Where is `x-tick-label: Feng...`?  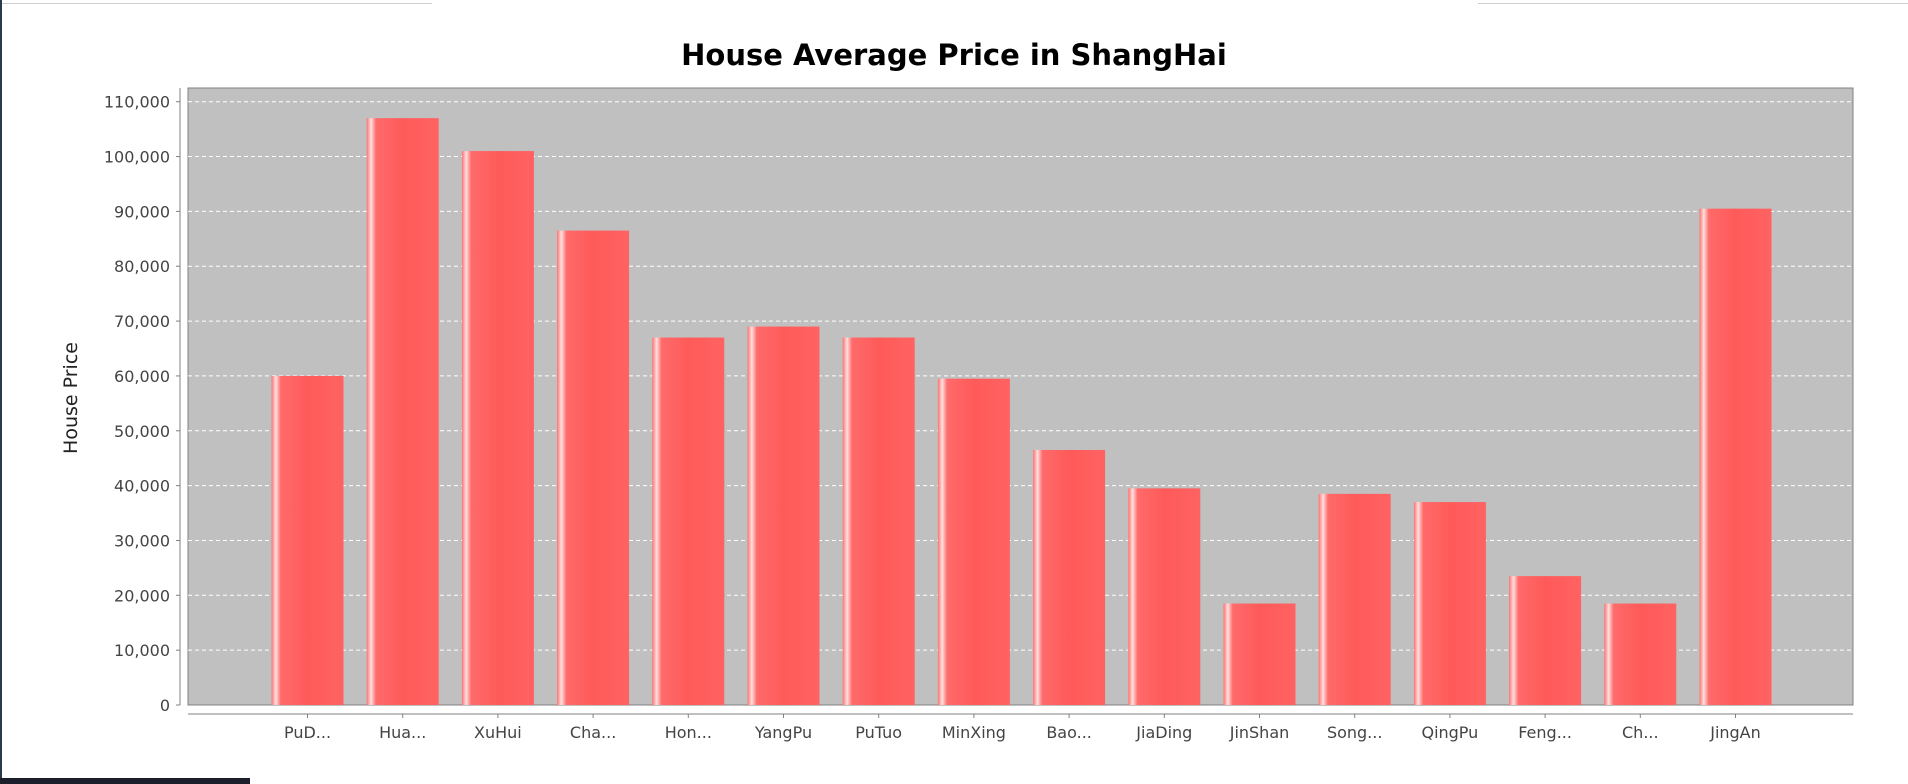 x-tick-label: Feng... is located at coordinates (1545, 732).